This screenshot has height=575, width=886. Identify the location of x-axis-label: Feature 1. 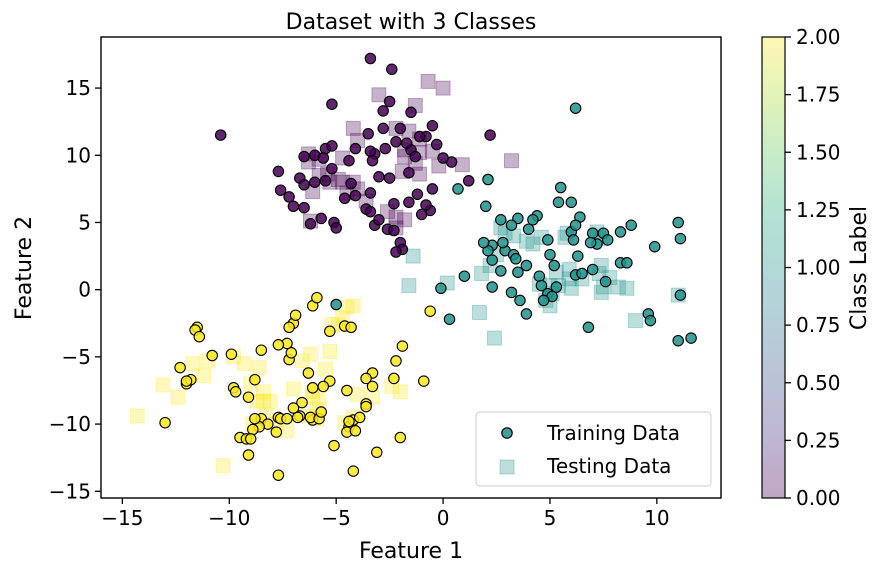
(411, 551).